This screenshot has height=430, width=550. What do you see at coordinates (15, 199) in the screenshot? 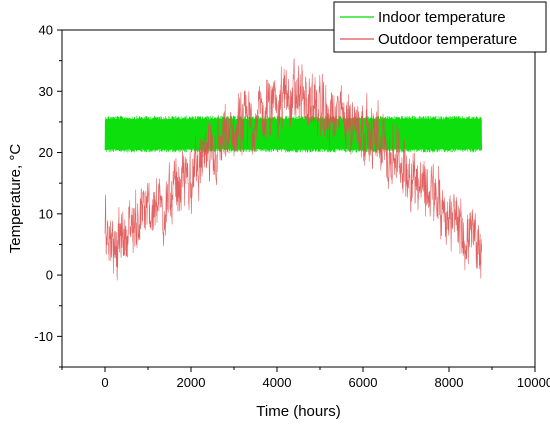
I see `y-axis-title: Temperature, °C` at bounding box center [15, 199].